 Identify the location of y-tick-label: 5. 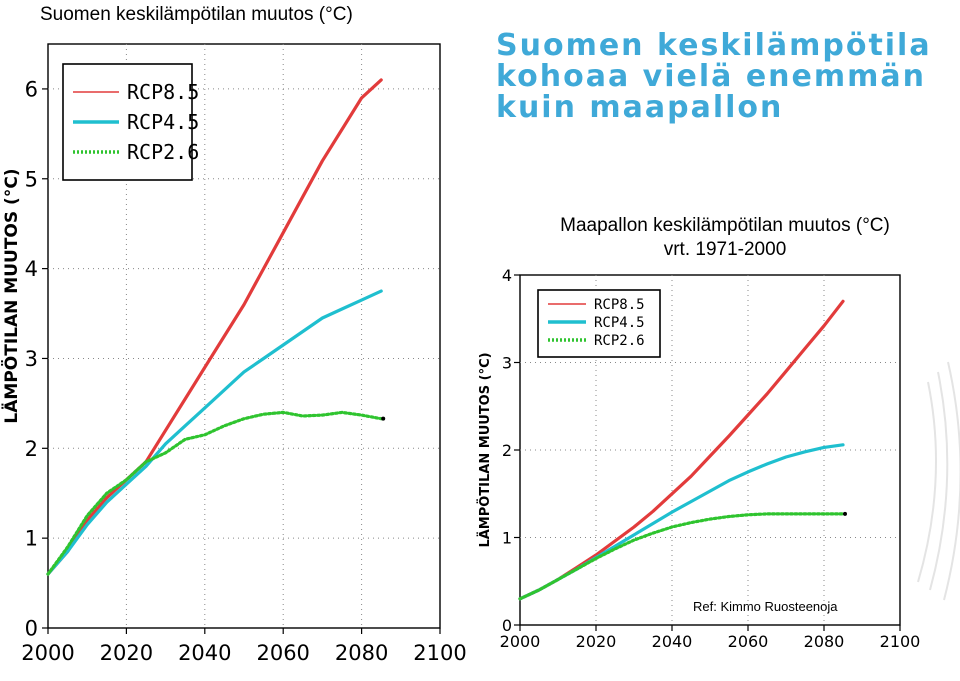
(31, 179).